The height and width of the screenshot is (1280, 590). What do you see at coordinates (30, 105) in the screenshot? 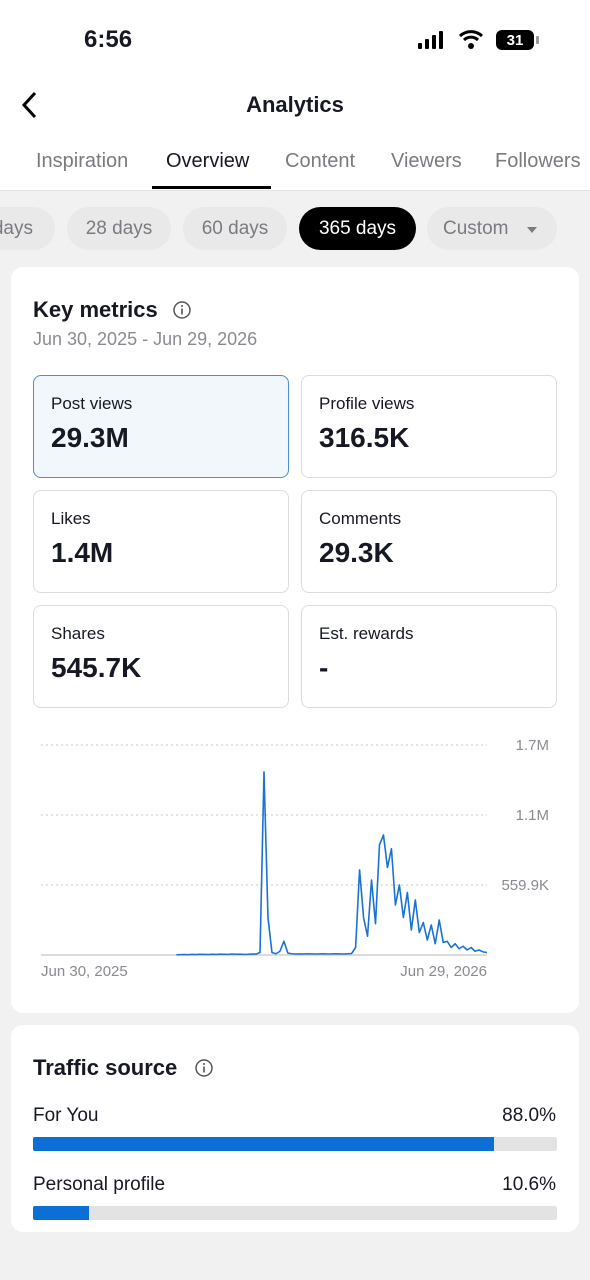
I see `back-button` at bounding box center [30, 105].